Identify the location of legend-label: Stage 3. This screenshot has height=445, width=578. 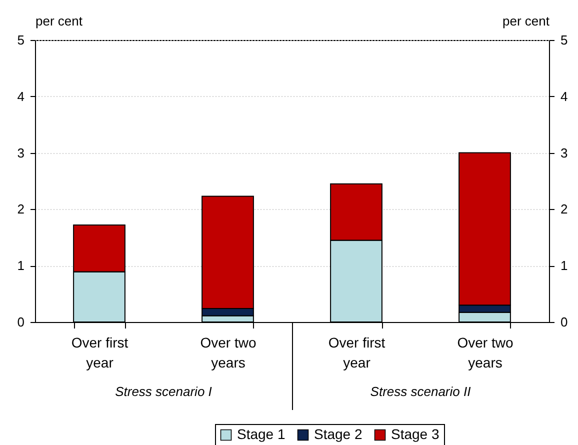
(415, 434).